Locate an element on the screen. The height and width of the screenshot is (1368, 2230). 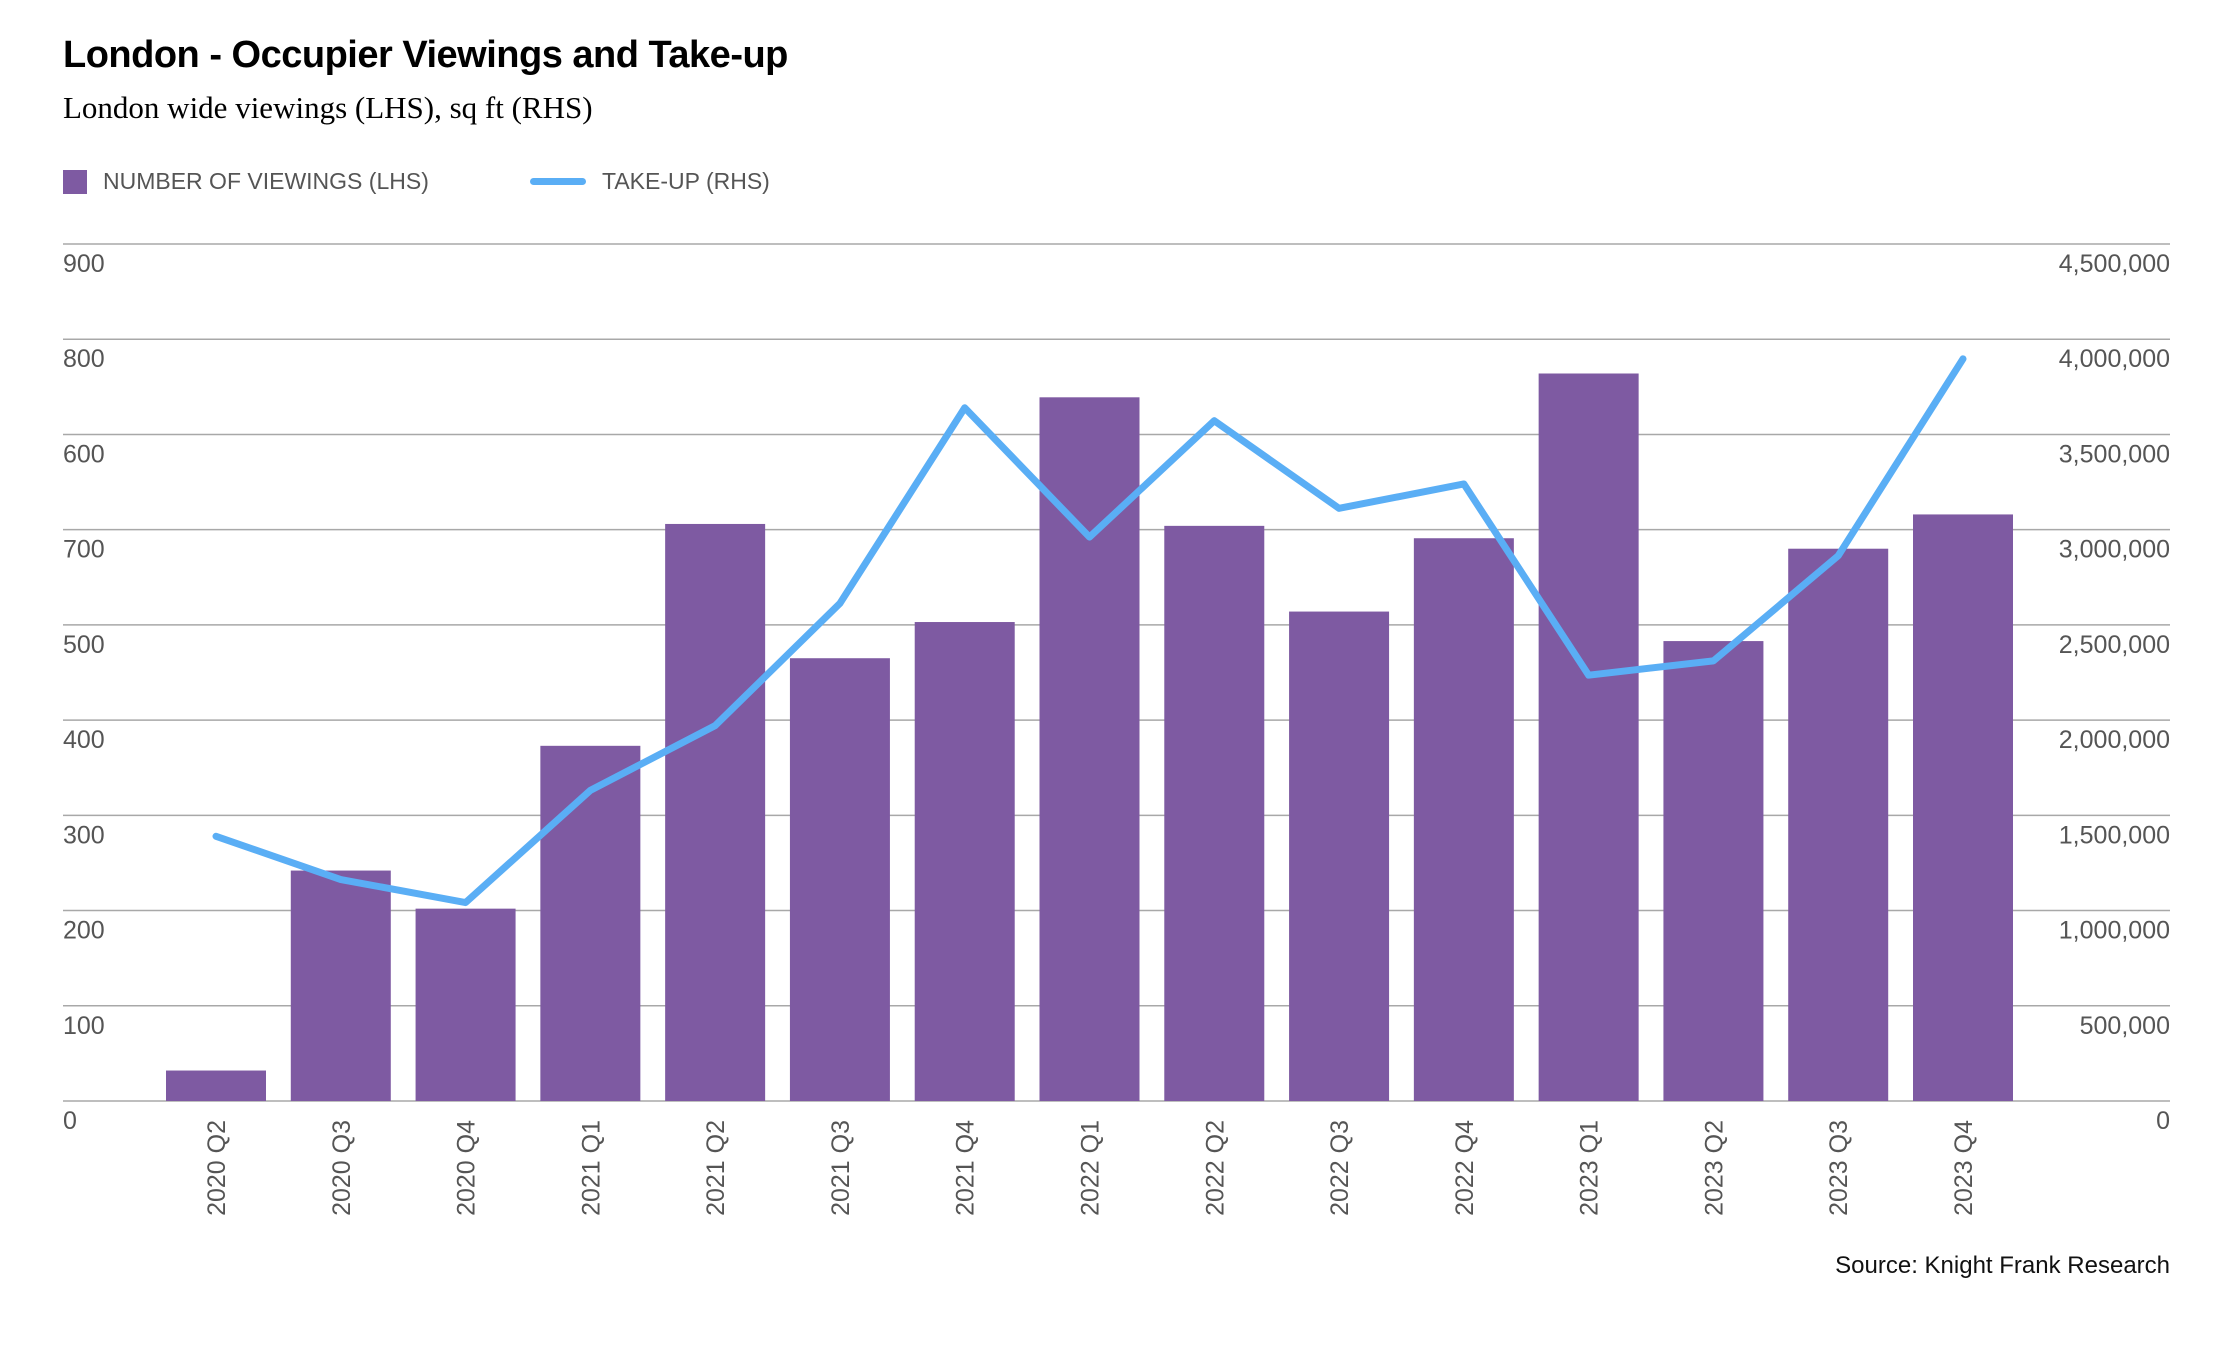
left-axis-tick-label: 800 is located at coordinates (84, 359).